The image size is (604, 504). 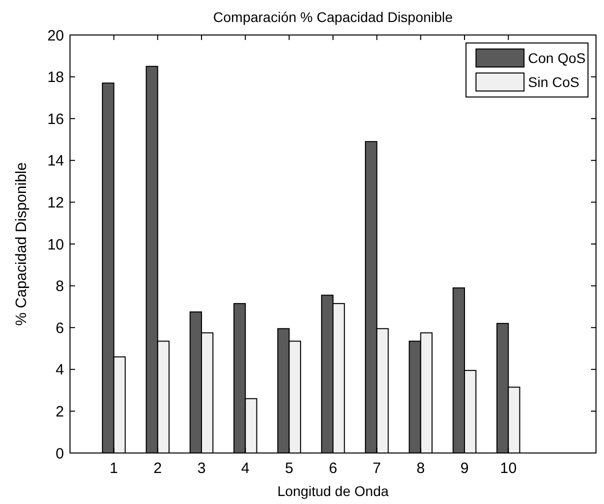 I want to click on x-tick-label: 10, so click(x=508, y=468).